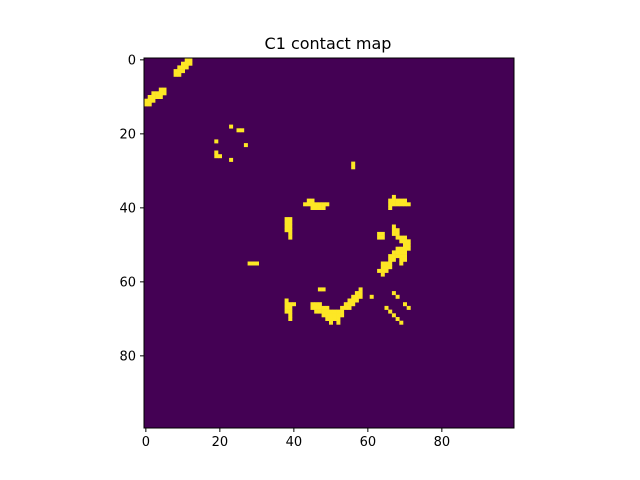  What do you see at coordinates (294, 442) in the screenshot?
I see `x-tick-label: 40` at bounding box center [294, 442].